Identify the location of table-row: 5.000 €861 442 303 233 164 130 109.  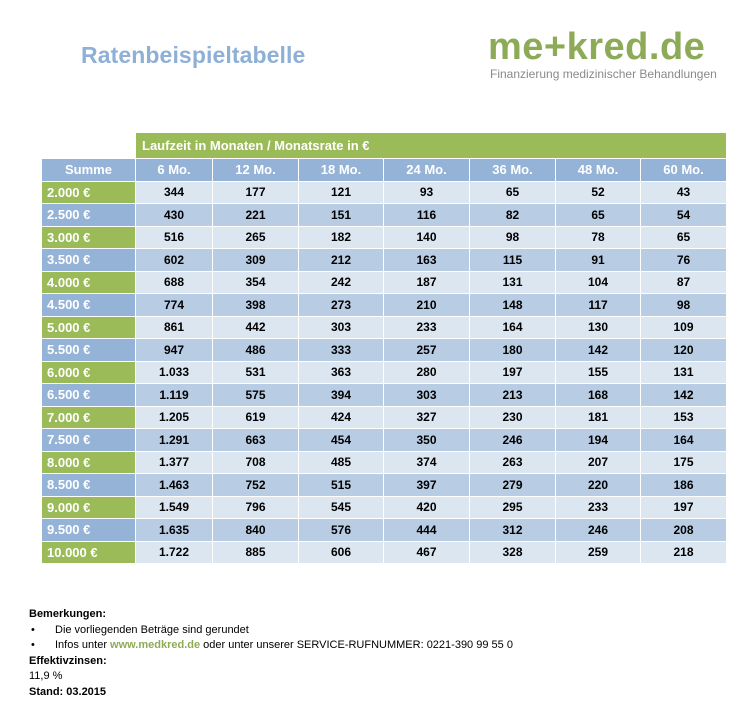
(384, 327).